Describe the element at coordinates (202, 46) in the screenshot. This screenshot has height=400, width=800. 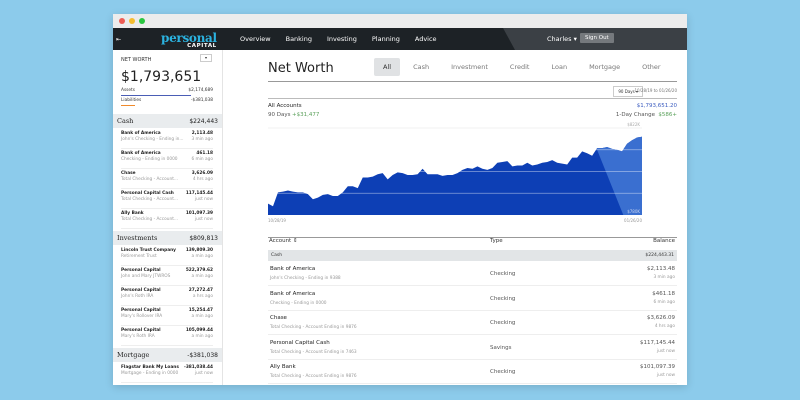
I see `logo-subtext: CAPITAL` at that location.